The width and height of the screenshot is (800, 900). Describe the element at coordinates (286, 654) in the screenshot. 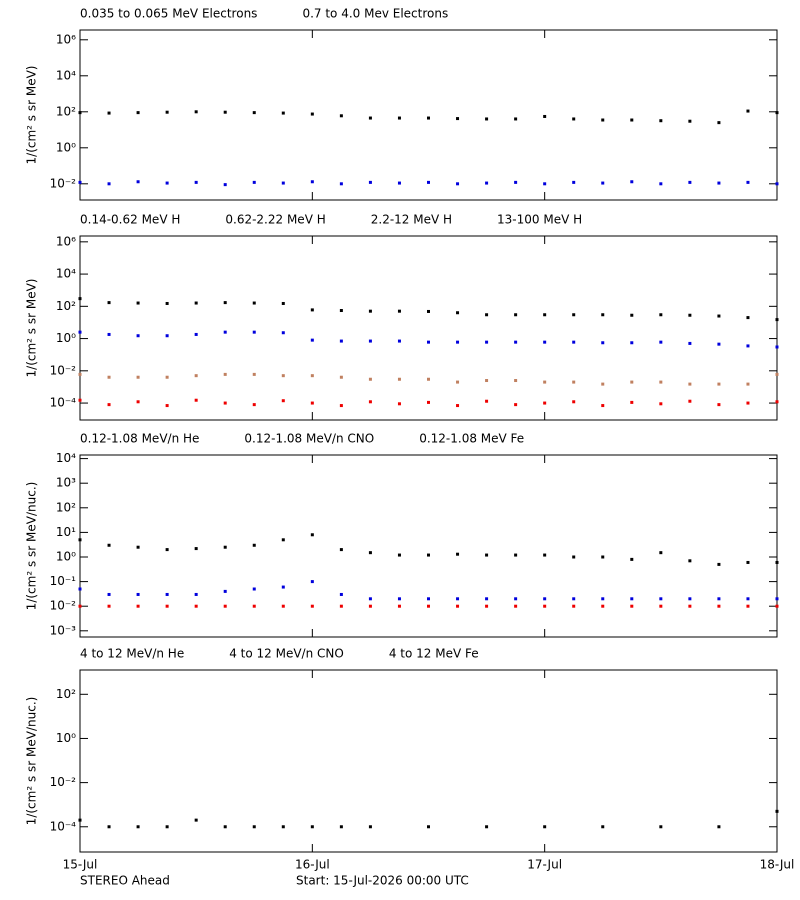

I see `legend-entry: 4 to 12 MeV/n CNO` at that location.